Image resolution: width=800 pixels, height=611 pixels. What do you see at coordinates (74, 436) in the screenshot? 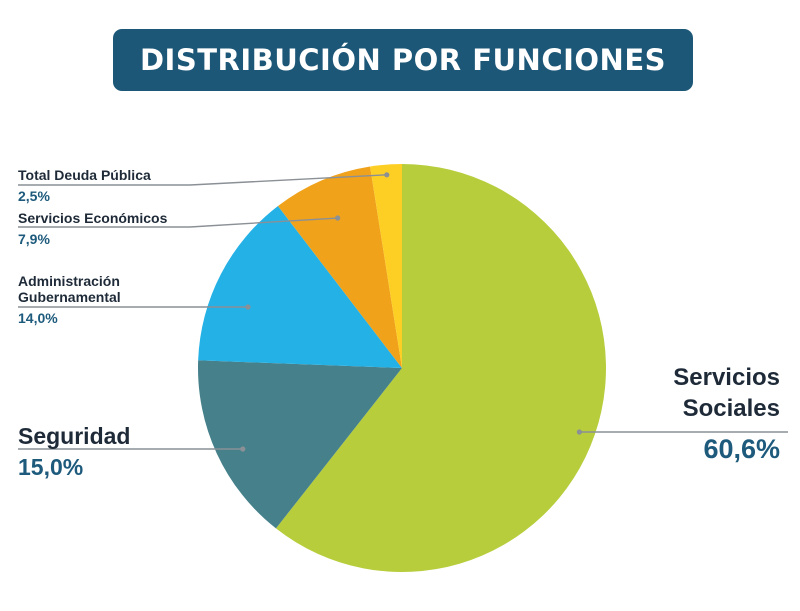
I see `slice-label-name: Seguridad` at bounding box center [74, 436].